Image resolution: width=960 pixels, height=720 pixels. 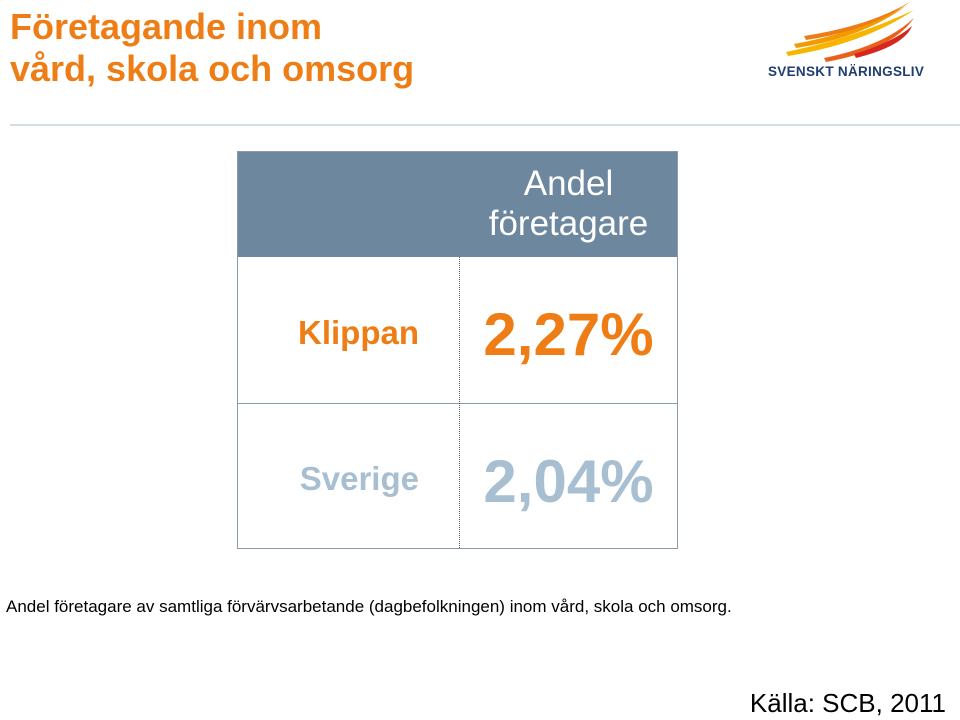 I want to click on table-row: Sverige 2,04%, so click(x=457, y=476).